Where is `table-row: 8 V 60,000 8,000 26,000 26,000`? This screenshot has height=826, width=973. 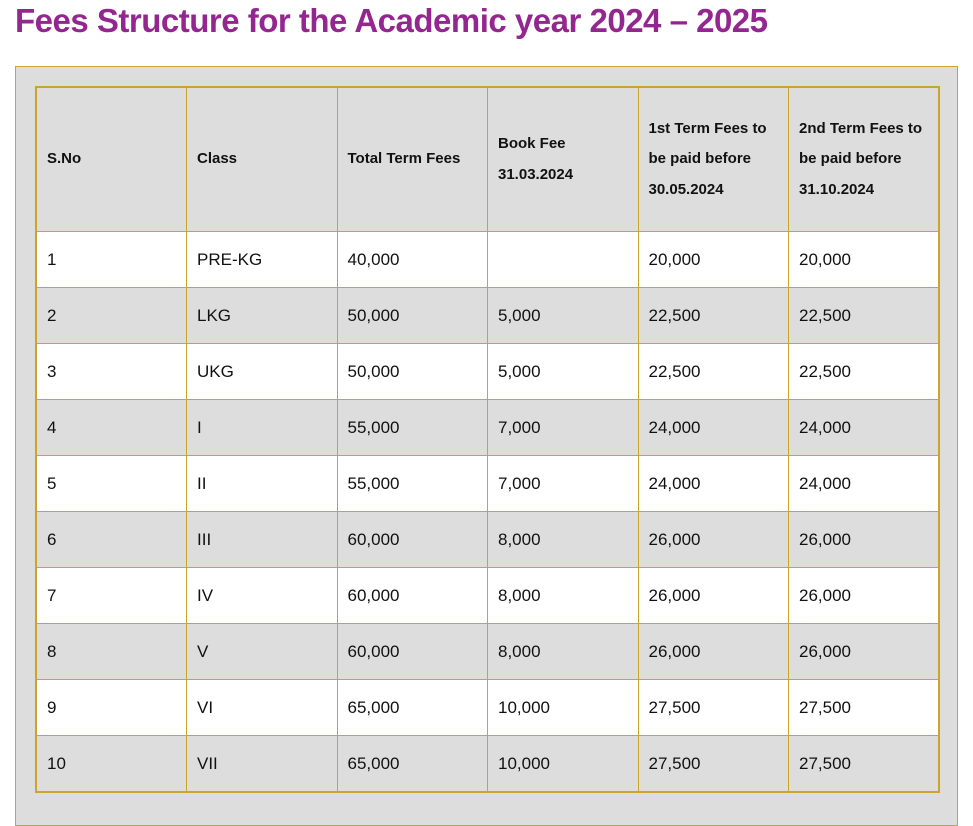
table-row: 8 V 60,000 8,000 26,000 26,000 is located at coordinates (487, 651).